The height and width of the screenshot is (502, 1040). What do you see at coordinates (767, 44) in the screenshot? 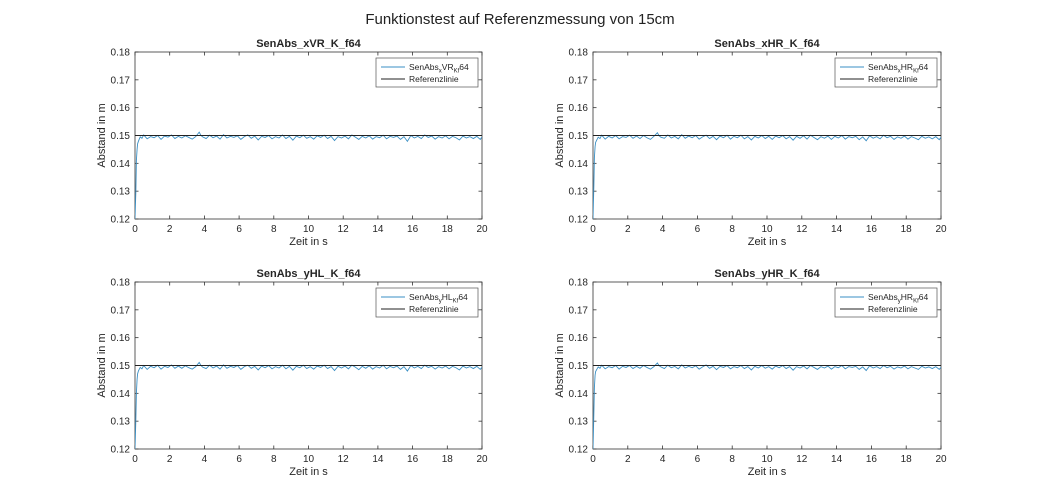
I see `panel-title: SenAbs_xHR_K_f64` at bounding box center [767, 44].